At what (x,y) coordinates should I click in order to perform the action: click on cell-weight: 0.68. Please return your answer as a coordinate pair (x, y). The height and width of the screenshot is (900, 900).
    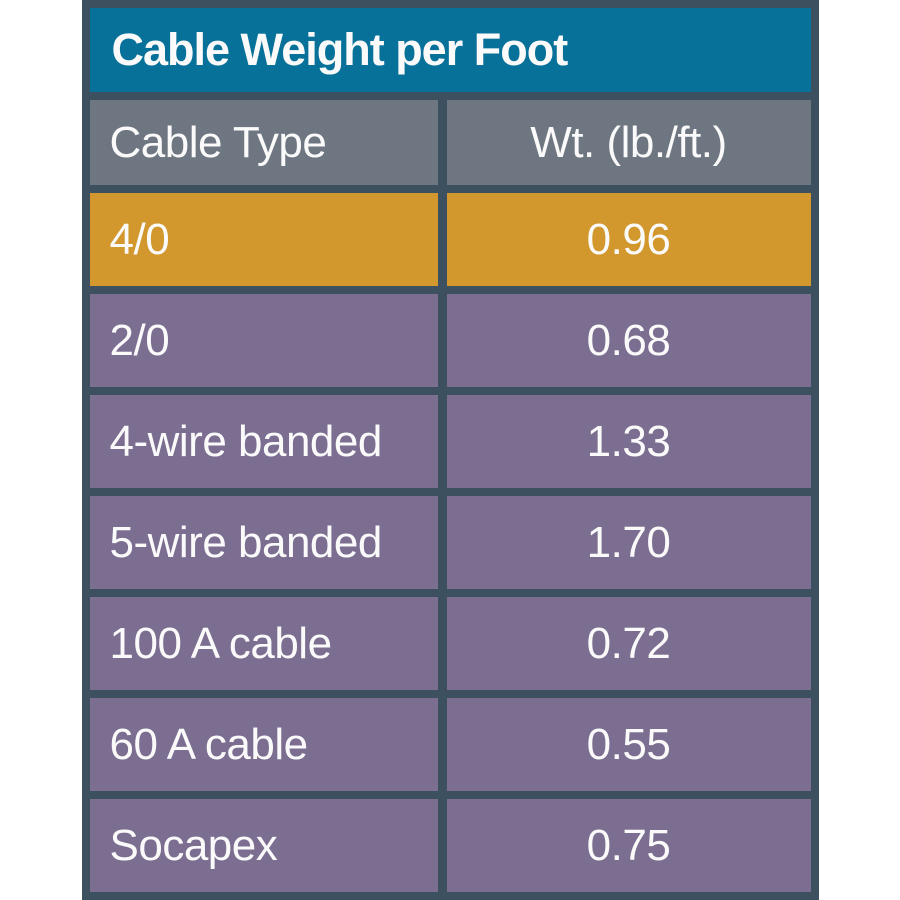
    Looking at the image, I should click on (628, 340).